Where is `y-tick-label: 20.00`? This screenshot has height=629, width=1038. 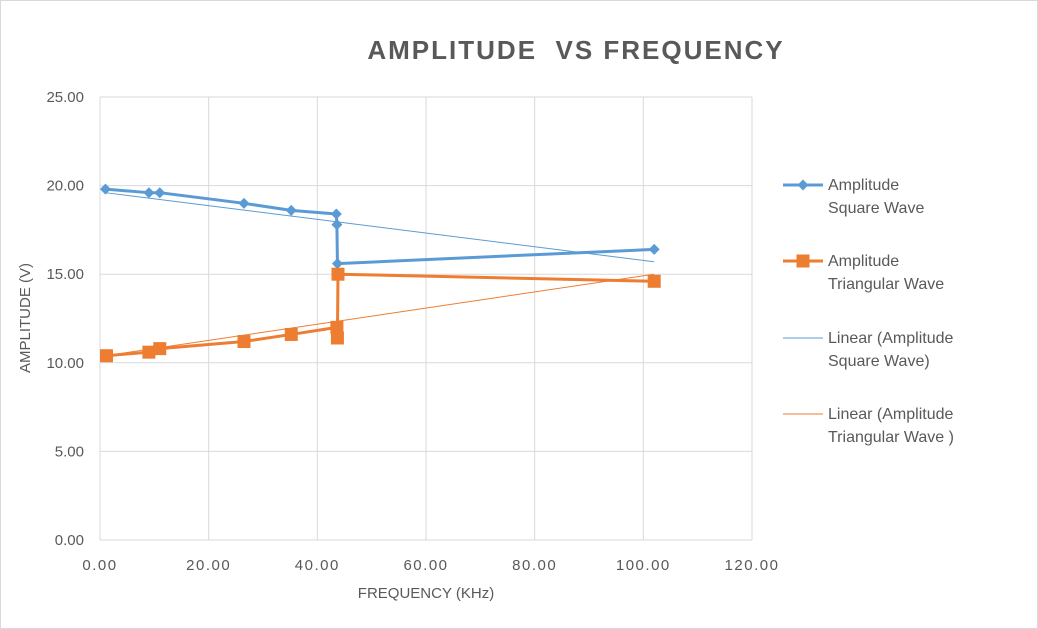
y-tick-label: 20.00 is located at coordinates (65, 186).